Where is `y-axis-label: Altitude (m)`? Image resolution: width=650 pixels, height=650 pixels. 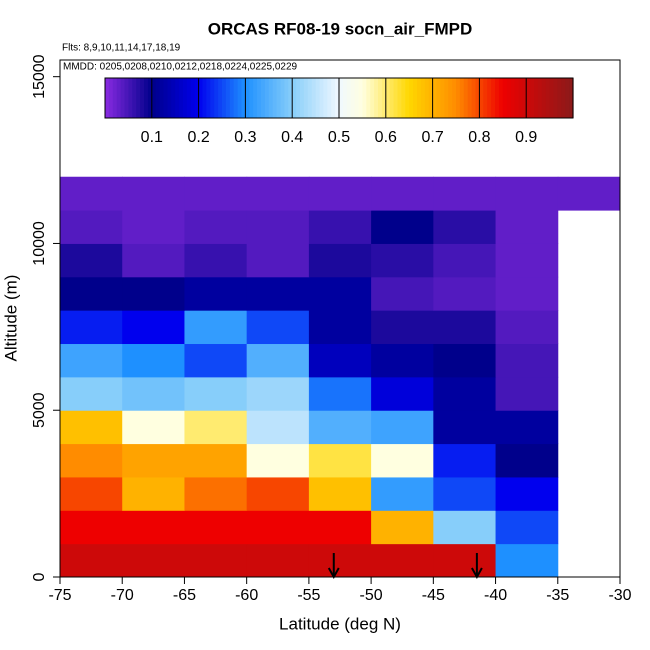
y-axis-label: Altitude (m) is located at coordinates (10, 318).